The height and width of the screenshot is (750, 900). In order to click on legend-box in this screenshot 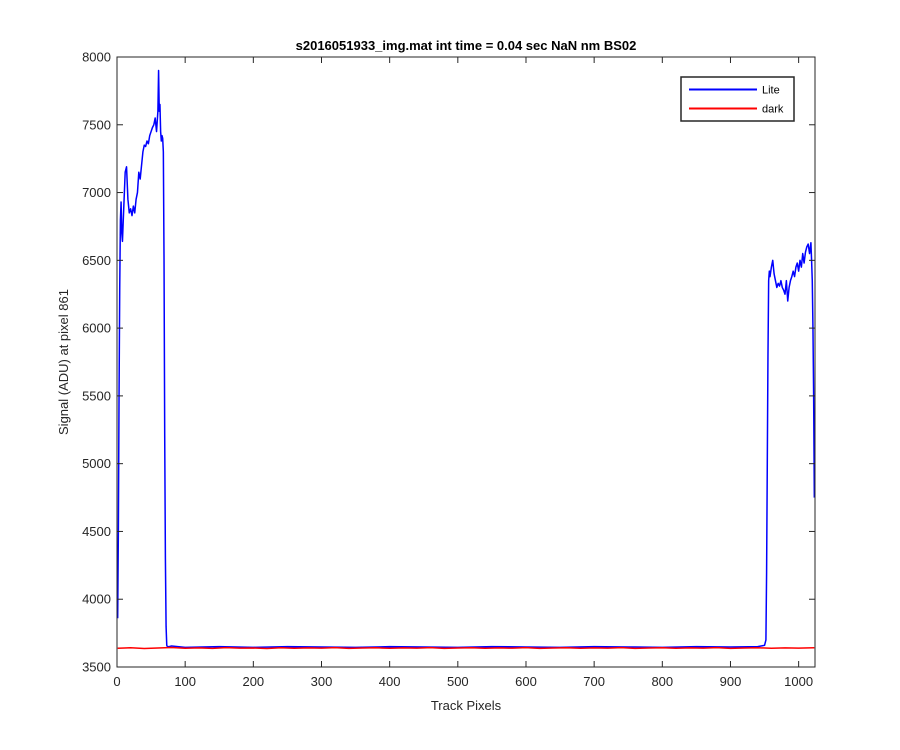, I will do `click(737, 99)`.